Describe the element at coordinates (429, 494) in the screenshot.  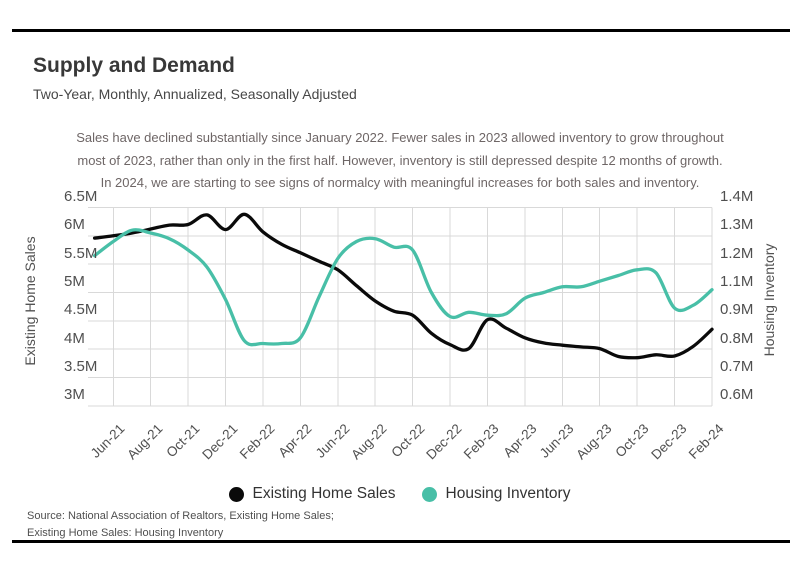
I see `legend-dot-inventory` at that location.